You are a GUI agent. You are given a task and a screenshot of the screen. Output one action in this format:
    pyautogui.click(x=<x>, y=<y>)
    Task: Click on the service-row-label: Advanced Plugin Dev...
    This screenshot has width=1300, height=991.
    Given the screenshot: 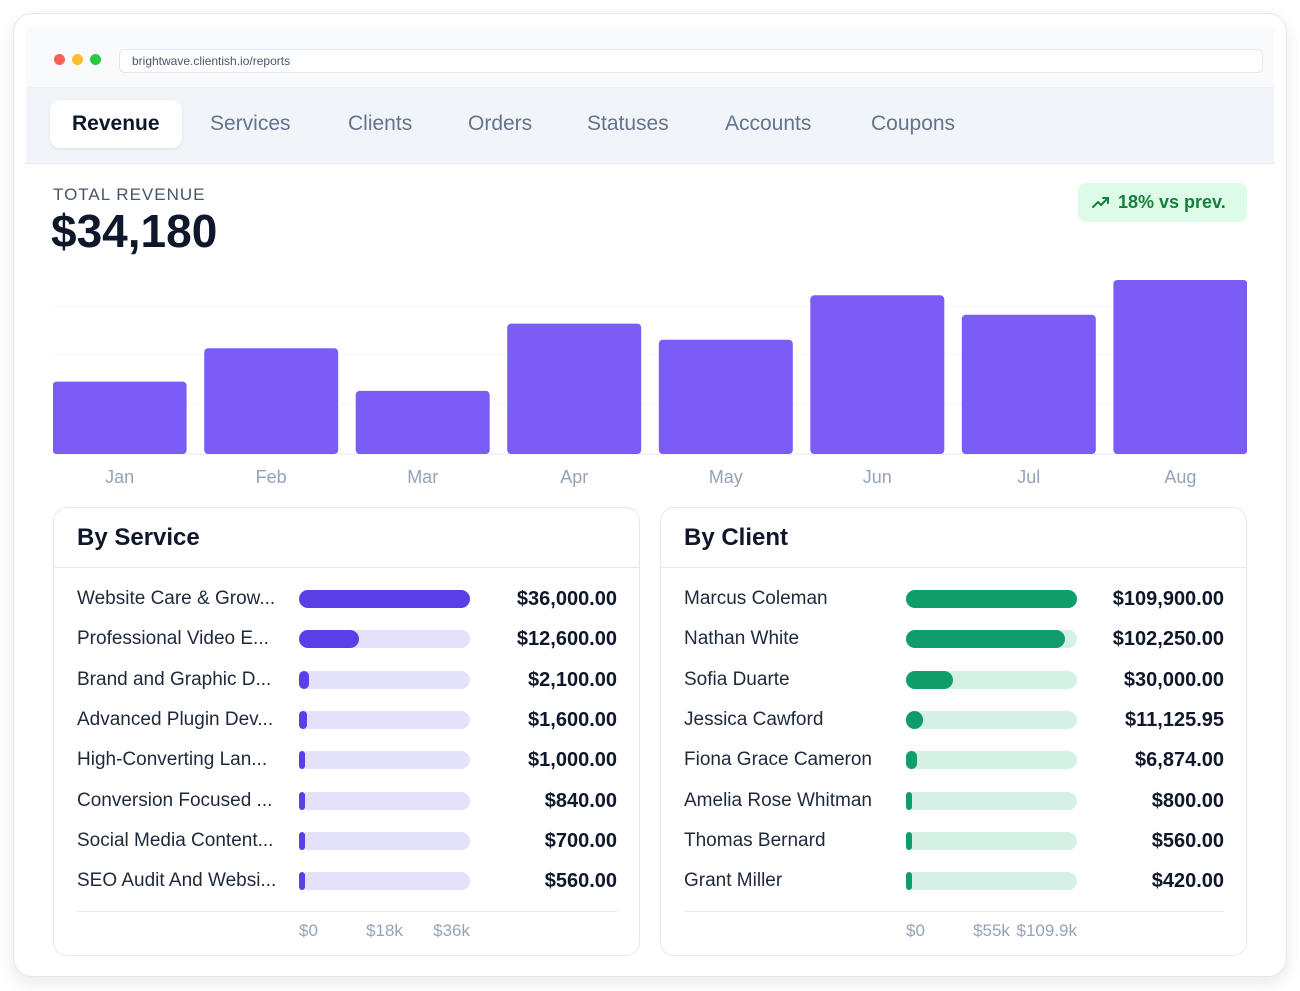 What is the action you would take?
    pyautogui.click(x=175, y=719)
    